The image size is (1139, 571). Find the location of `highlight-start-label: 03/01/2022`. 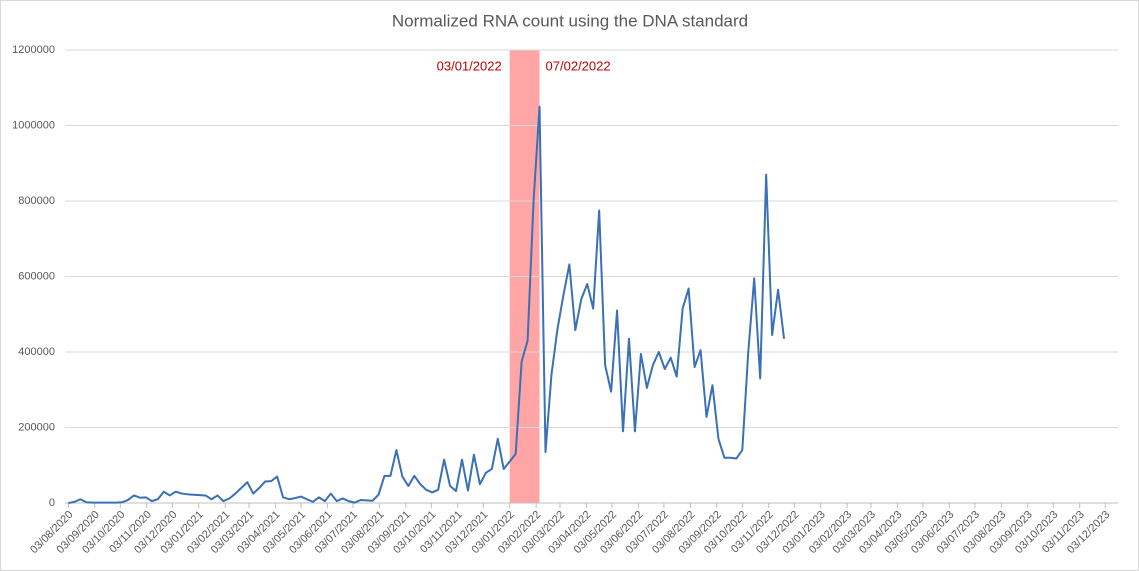

highlight-start-label: 03/01/2022 is located at coordinates (469, 65).